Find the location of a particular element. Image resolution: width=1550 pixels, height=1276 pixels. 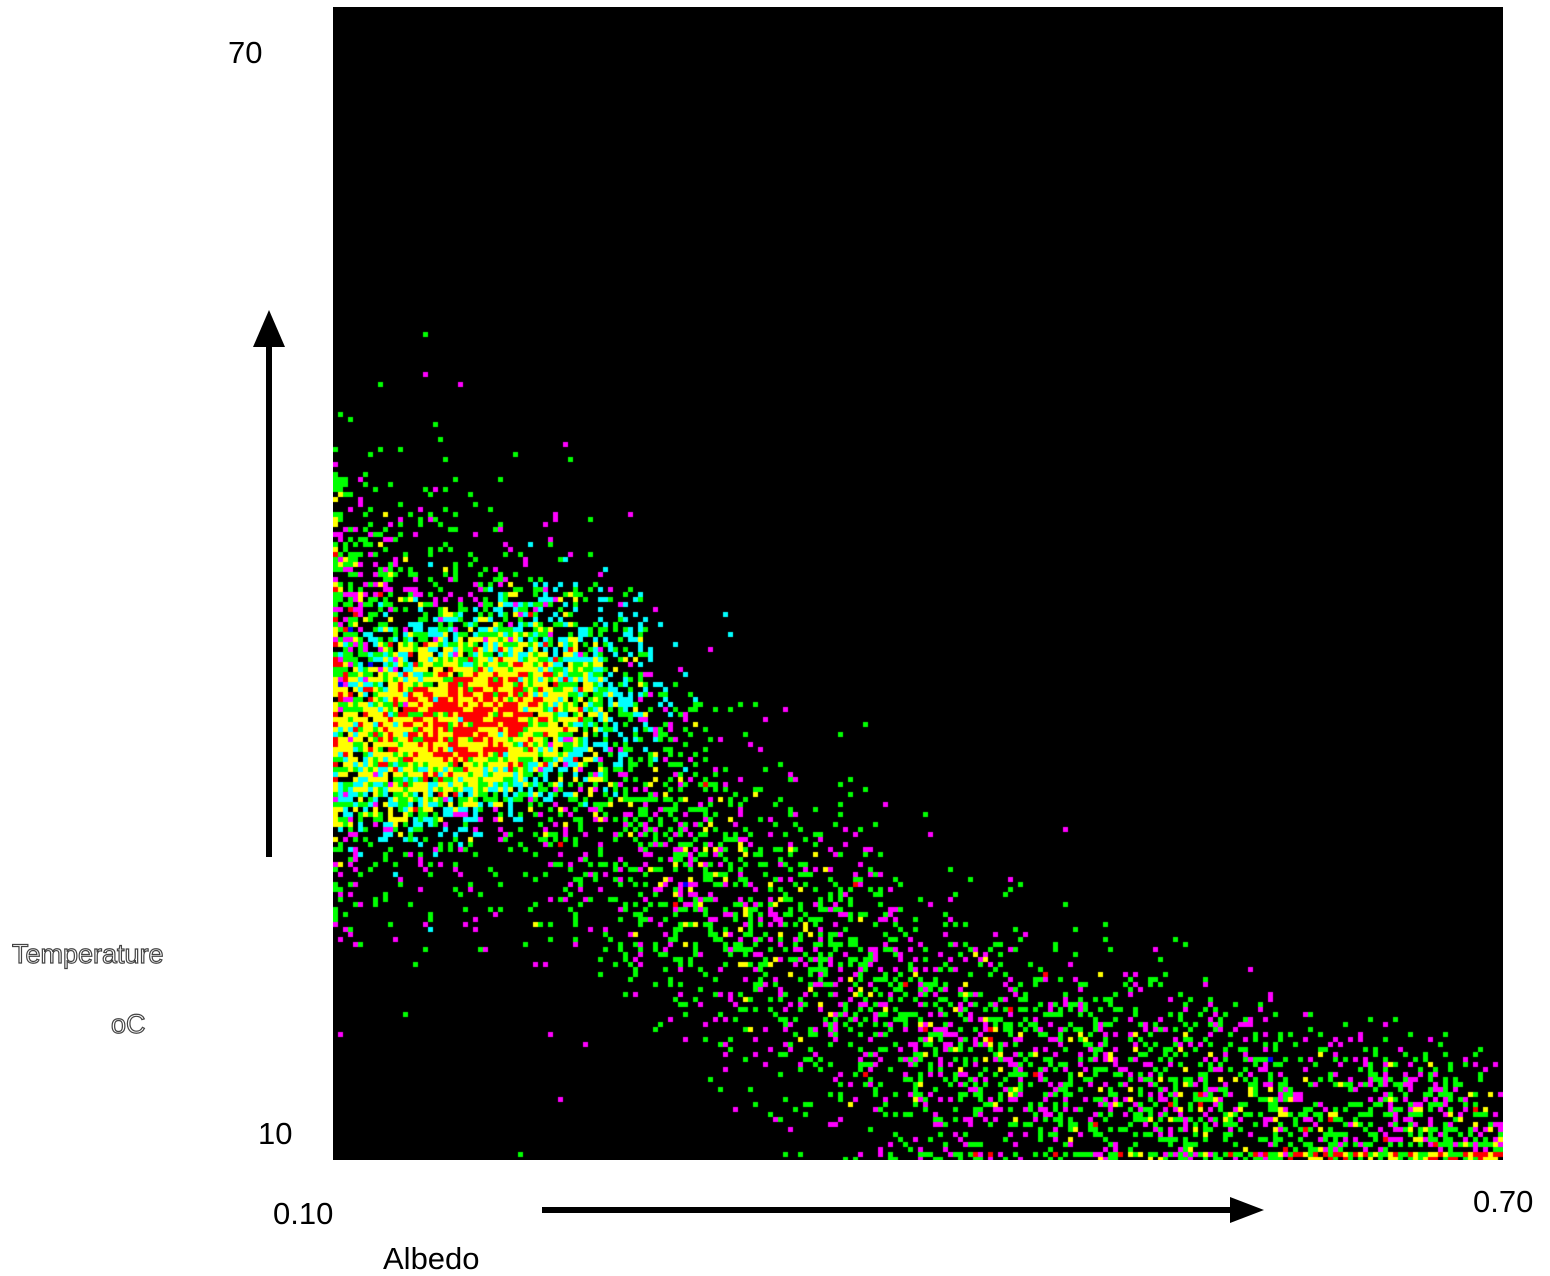

x-axis-arrow is located at coordinates (903, 1210).